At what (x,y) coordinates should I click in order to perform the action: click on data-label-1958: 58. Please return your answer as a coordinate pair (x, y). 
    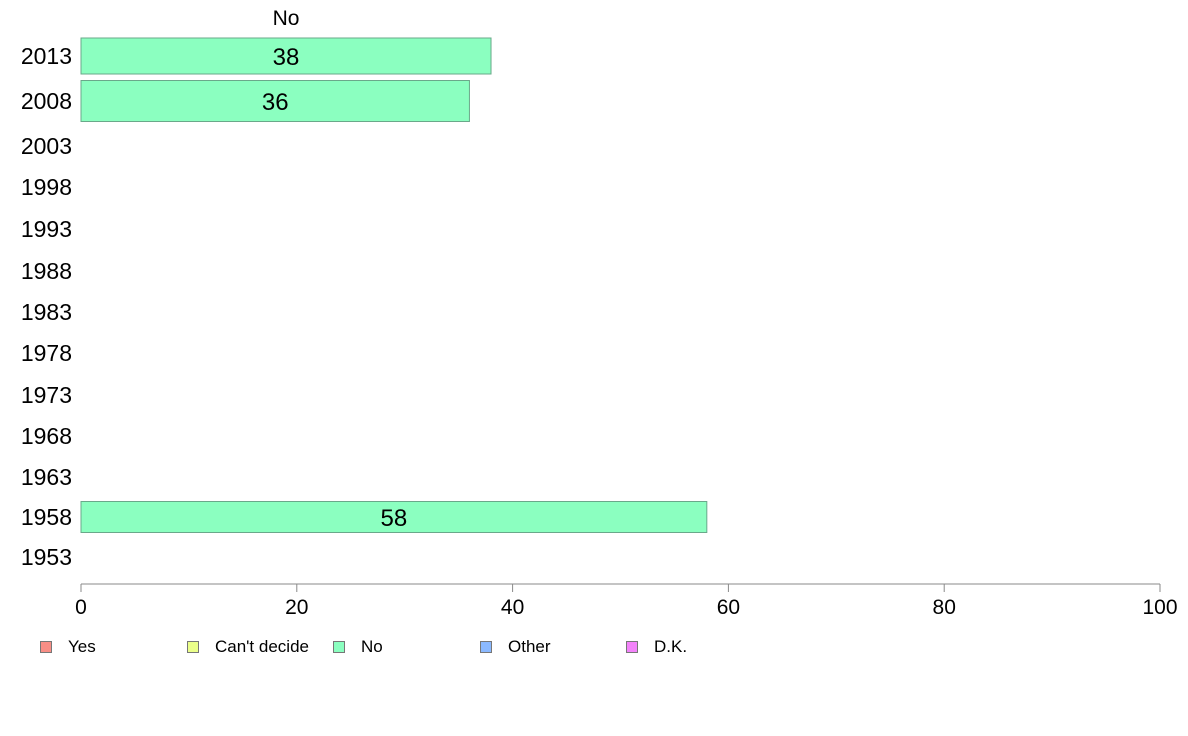
    Looking at the image, I should click on (394, 518).